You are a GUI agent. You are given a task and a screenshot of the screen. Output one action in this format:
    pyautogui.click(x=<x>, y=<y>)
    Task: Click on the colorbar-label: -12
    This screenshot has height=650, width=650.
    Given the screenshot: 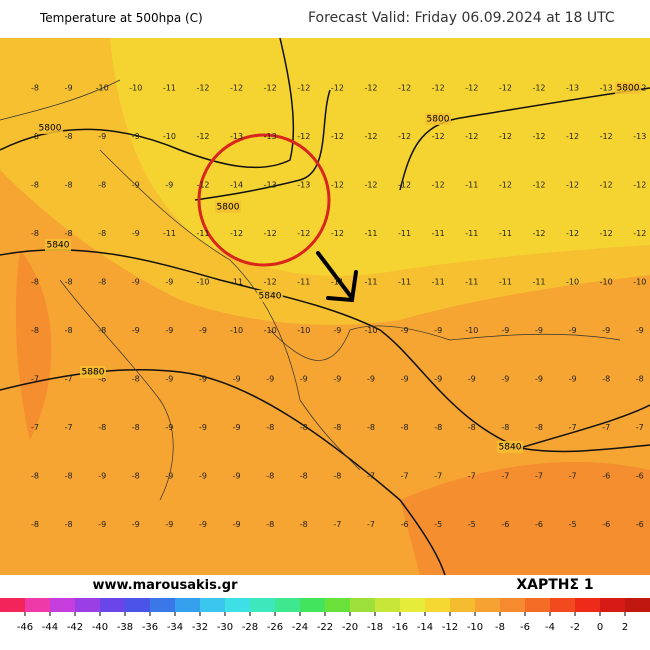 What is the action you would take?
    pyautogui.click(x=450, y=627)
    